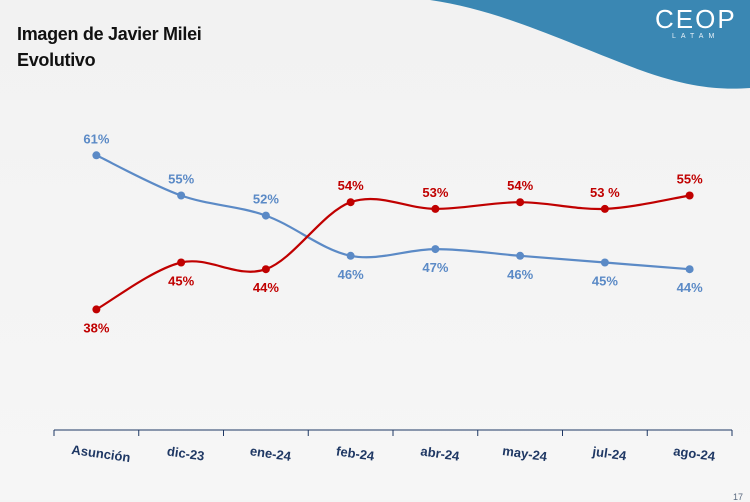 The height and width of the screenshot is (502, 750). What do you see at coordinates (435, 267) in the screenshot?
I see `data-label: 47%` at bounding box center [435, 267].